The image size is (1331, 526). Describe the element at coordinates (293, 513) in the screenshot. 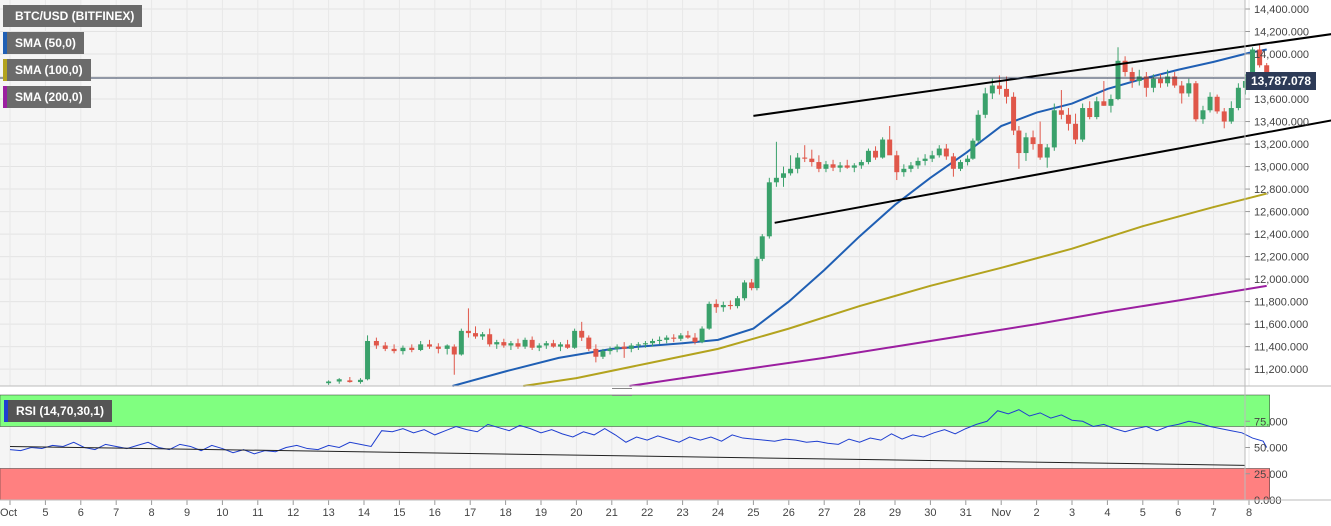

I see `x-tick-label: 12` at that location.